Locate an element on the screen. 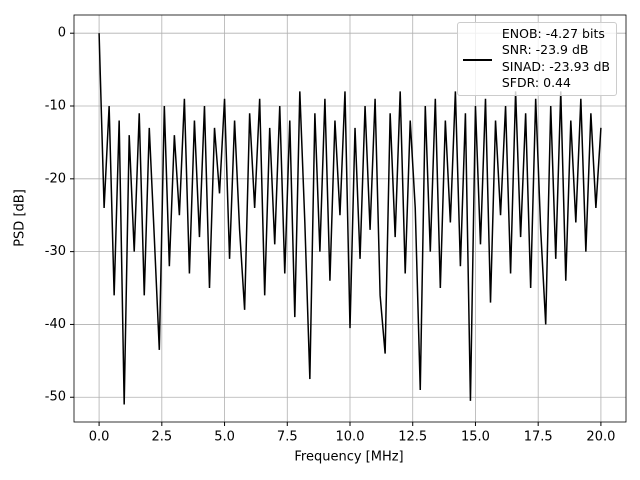 This screenshot has width=640, height=480. x-tick-label: 10.0 is located at coordinates (350, 437).